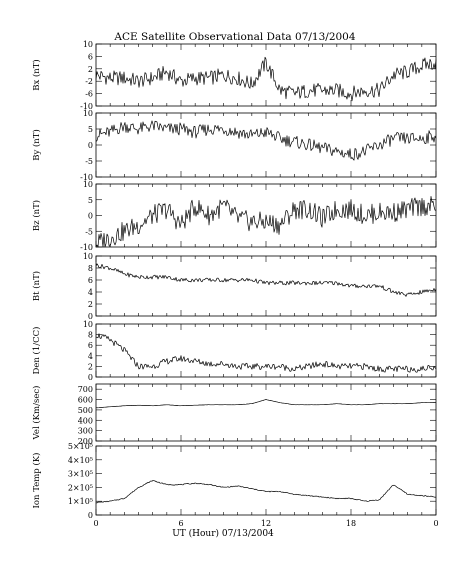  What do you see at coordinates (85, 410) in the screenshot?
I see `y-tick-label: 500` at bounding box center [85, 410].